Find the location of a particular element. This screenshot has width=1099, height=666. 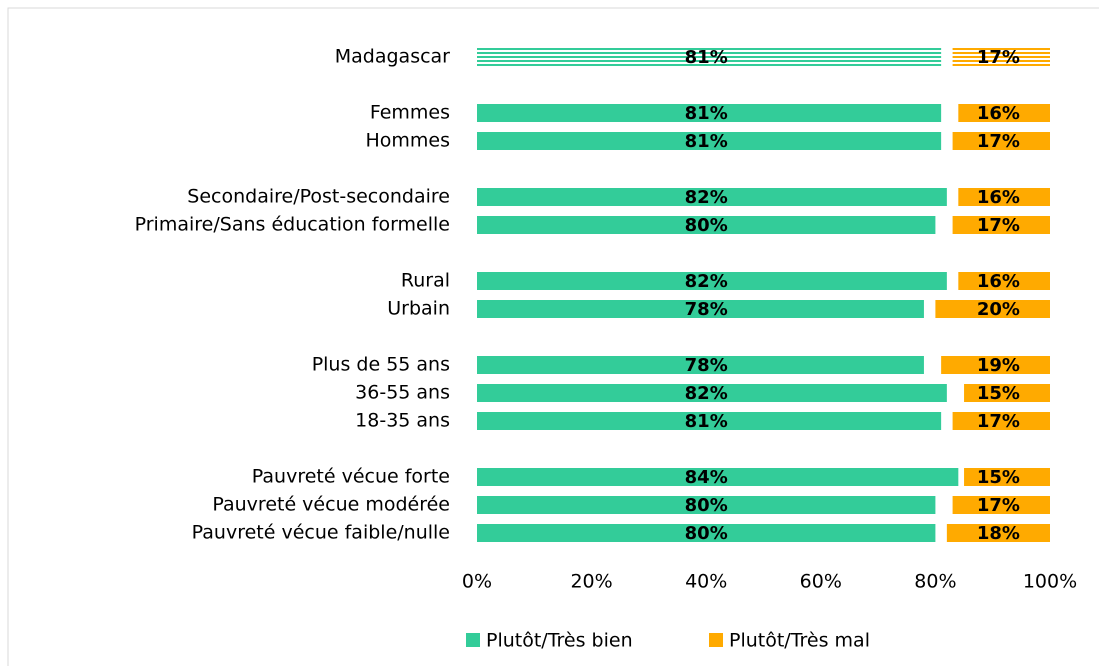

y-tick-label: 18-35 ans is located at coordinates (402, 421).